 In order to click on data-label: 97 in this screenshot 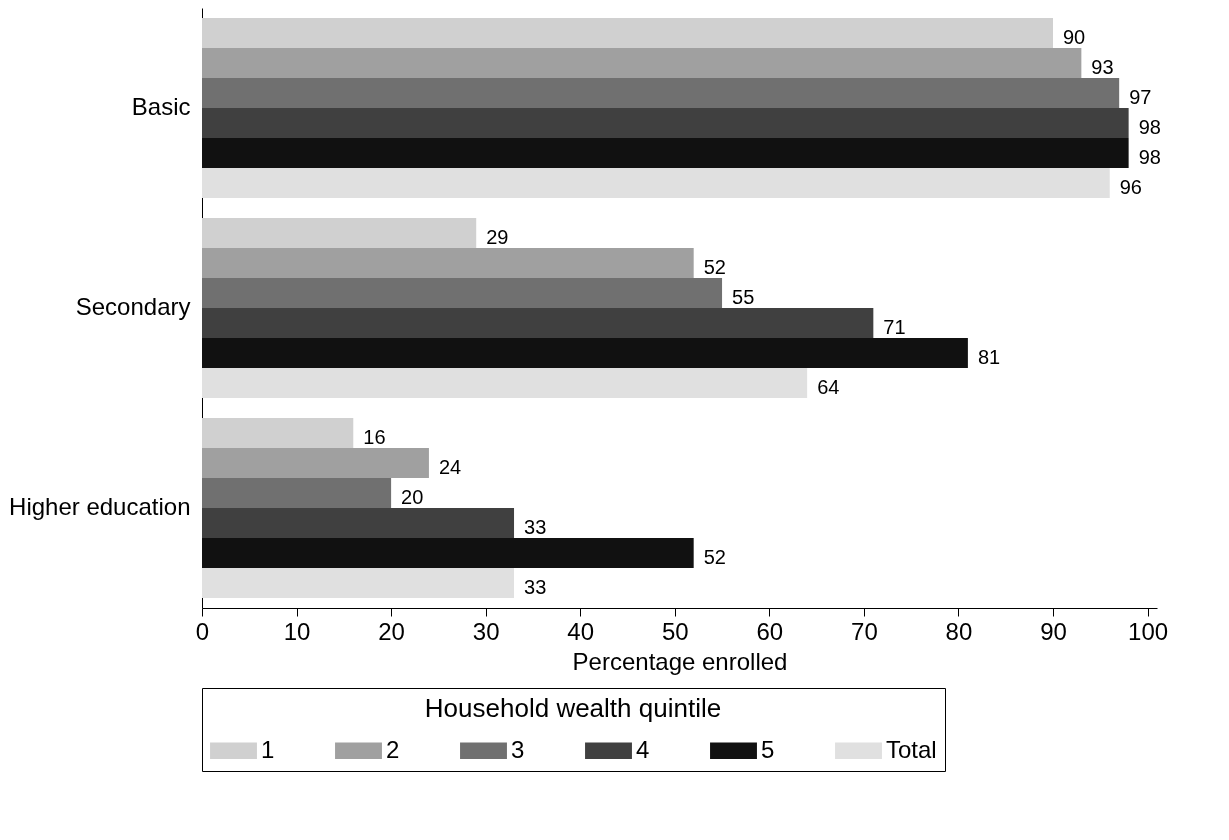, I will do `click(1140, 97)`.